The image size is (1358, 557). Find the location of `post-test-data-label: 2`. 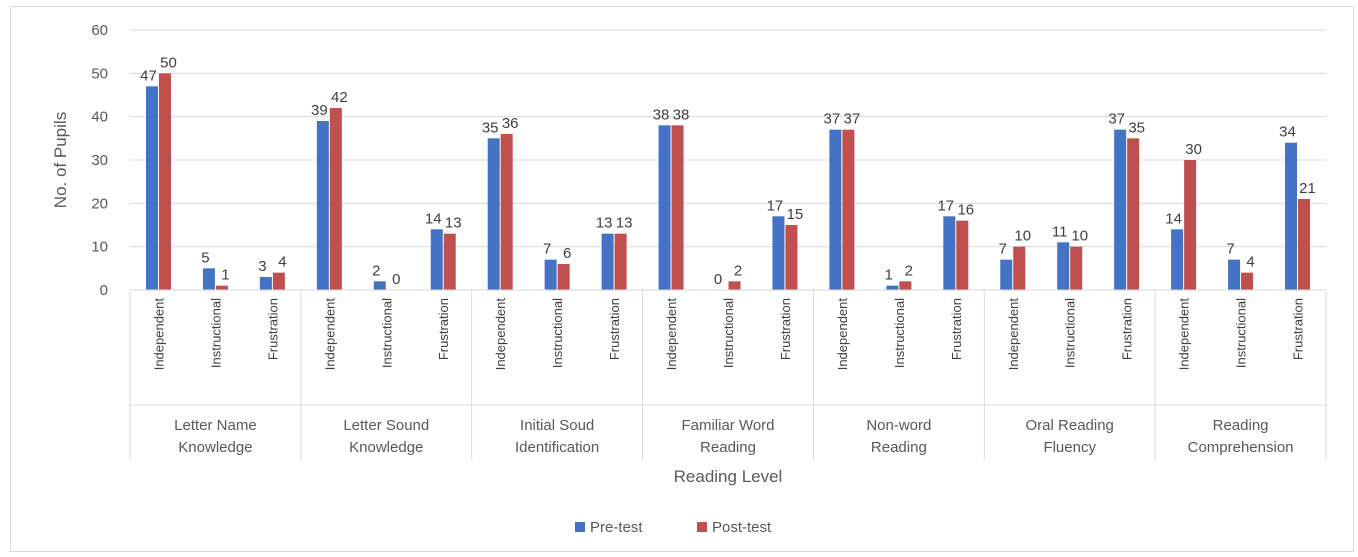

post-test-data-label: 2 is located at coordinates (909, 270).